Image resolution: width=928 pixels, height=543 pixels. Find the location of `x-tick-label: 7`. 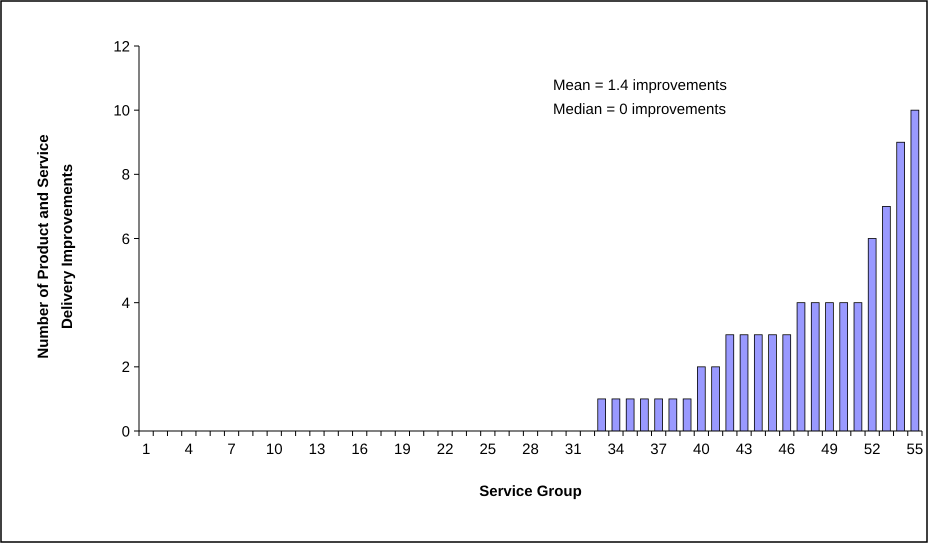

x-tick-label: 7 is located at coordinates (231, 449).